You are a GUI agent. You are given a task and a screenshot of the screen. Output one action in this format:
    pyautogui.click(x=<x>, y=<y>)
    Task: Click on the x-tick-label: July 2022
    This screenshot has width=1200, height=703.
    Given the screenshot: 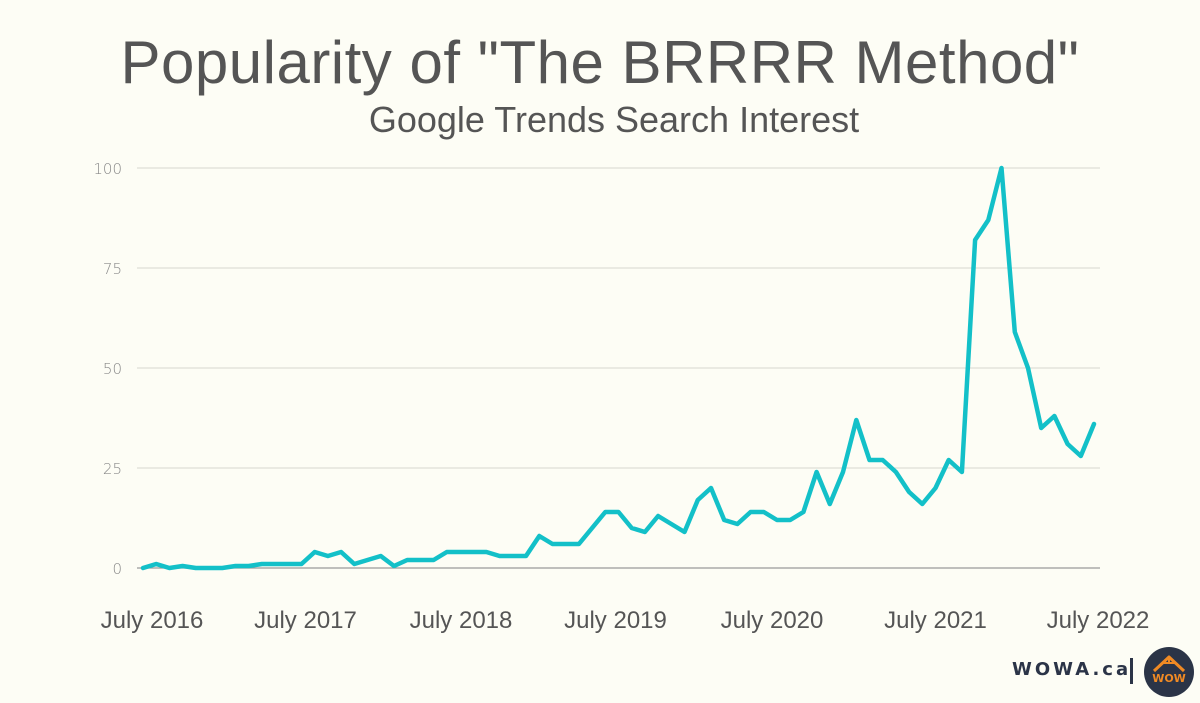 What is the action you would take?
    pyautogui.click(x=1098, y=620)
    